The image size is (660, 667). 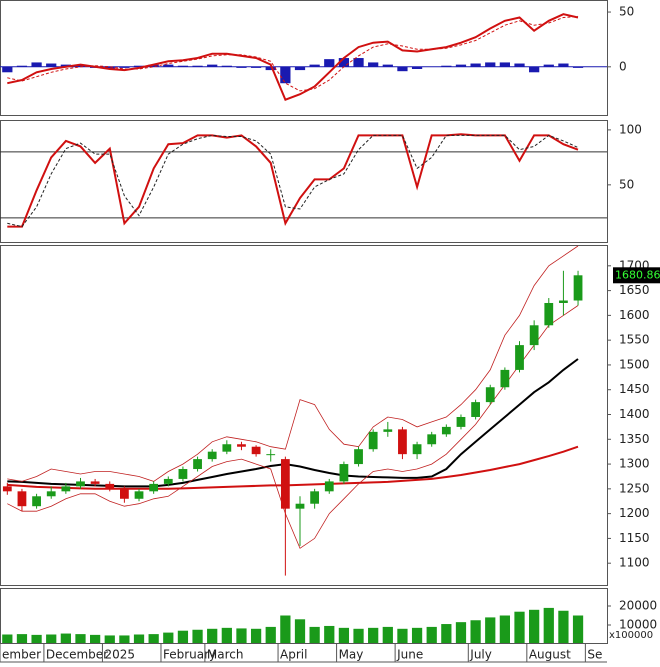 I want to click on y-tick-label: 1600, so click(x=634, y=315).